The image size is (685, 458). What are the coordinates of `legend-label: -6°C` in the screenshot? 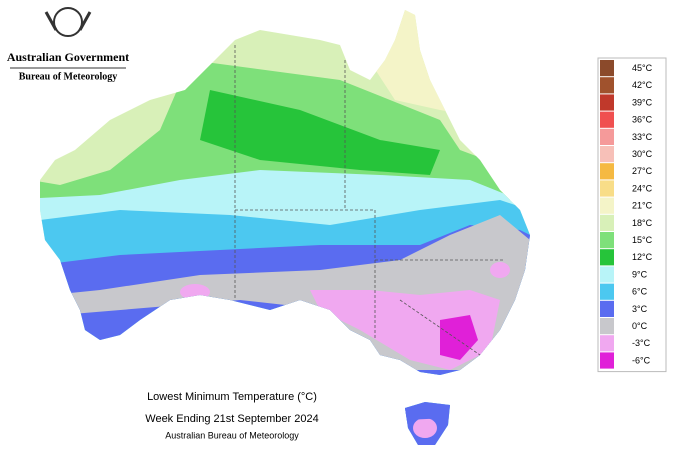 It's located at (641, 360).